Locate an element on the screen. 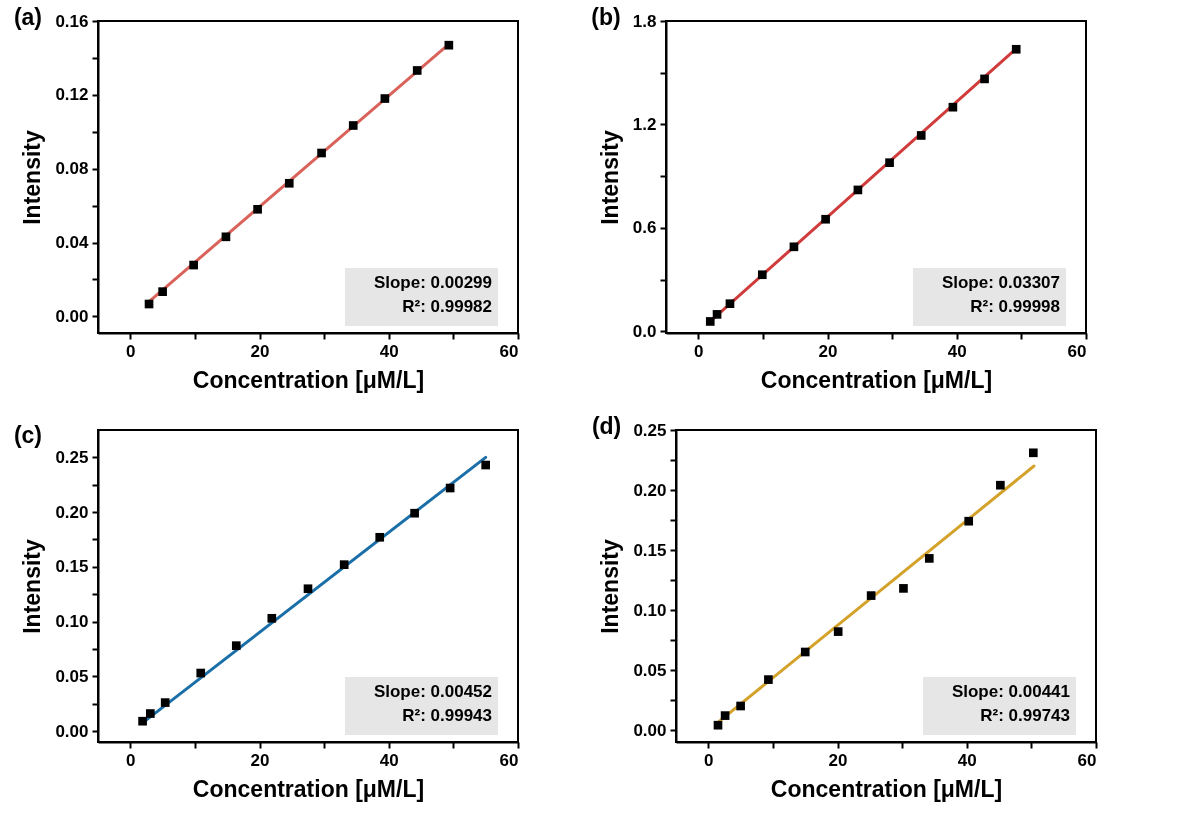  annotation: Slope: 0.03307 is located at coordinates (1000, 282).